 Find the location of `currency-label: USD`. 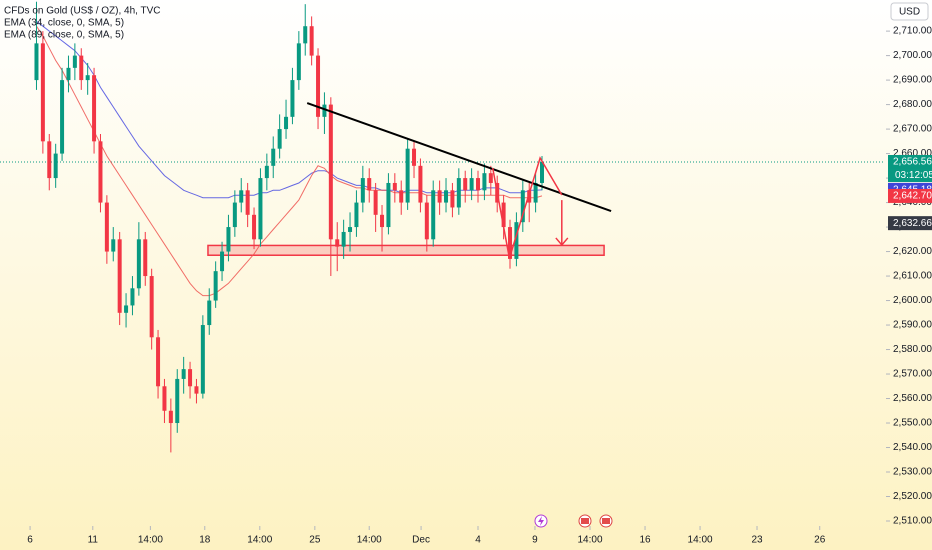

currency-label: USD is located at coordinates (909, 12).